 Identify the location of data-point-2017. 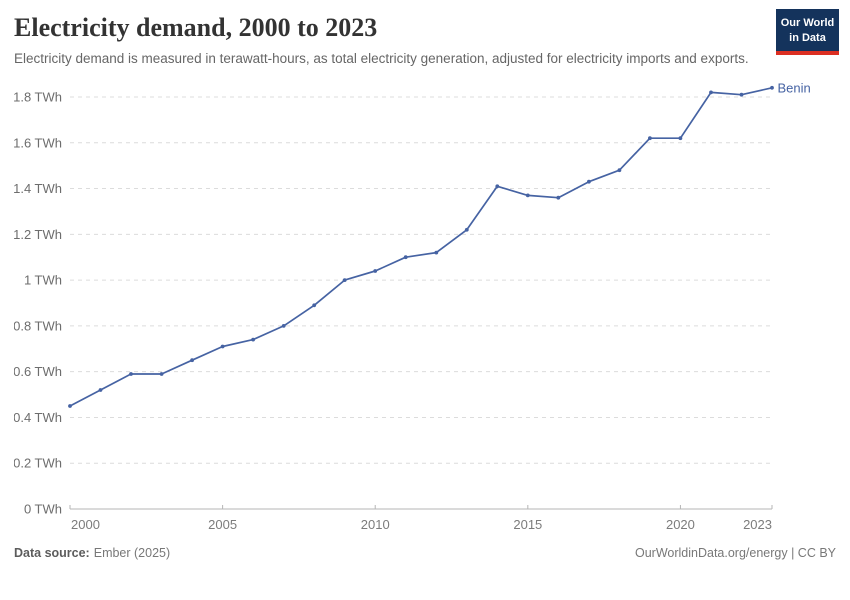
(589, 181).